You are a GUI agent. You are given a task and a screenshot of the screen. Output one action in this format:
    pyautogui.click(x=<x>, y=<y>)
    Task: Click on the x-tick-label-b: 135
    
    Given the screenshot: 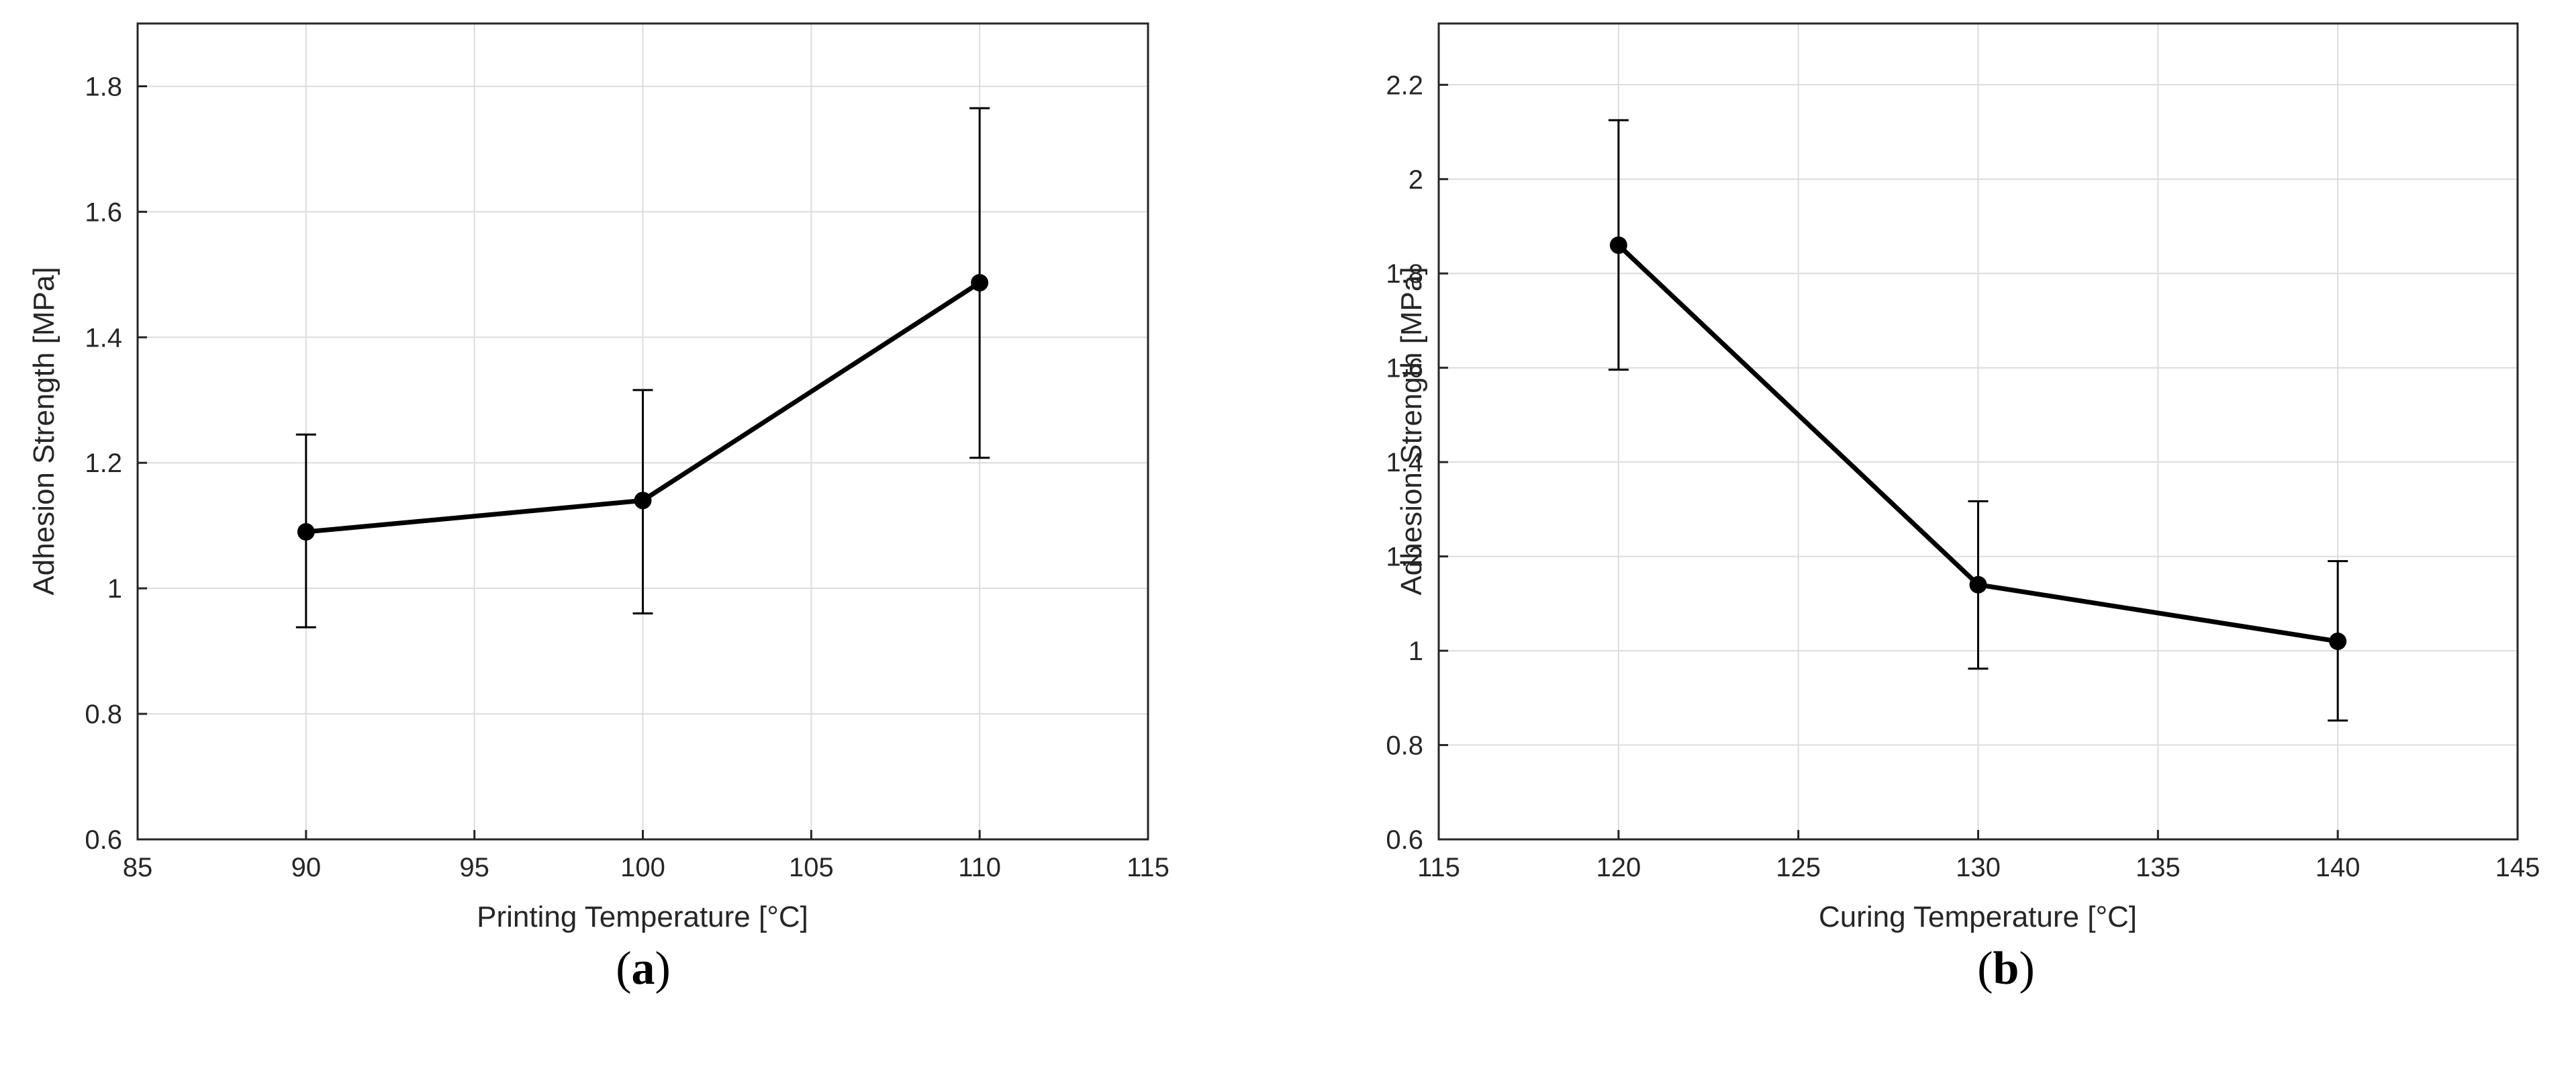 What is the action you would take?
    pyautogui.click(x=2158, y=867)
    